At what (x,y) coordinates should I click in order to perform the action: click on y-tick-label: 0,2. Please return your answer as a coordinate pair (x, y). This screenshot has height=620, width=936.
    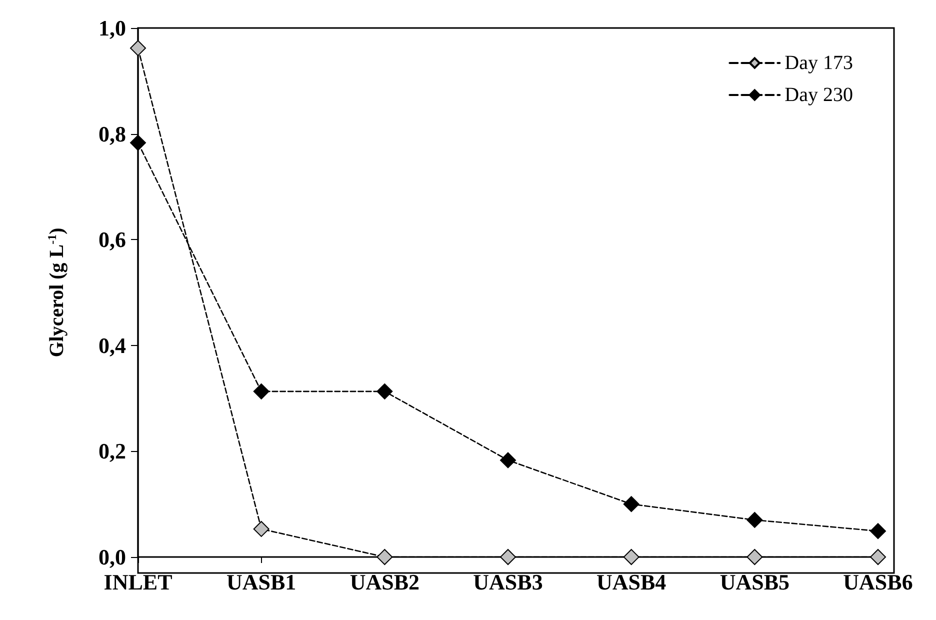
    Looking at the image, I should click on (112, 451).